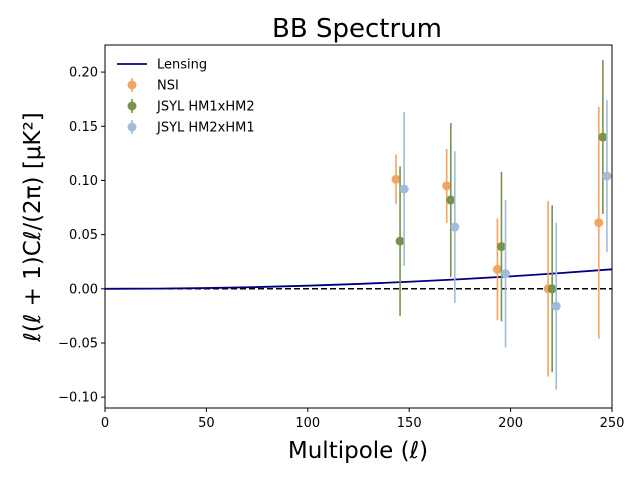 The width and height of the screenshot is (640, 480). Describe the element at coordinates (132, 106) in the screenshot. I see `legend-series-2-marker` at that location.